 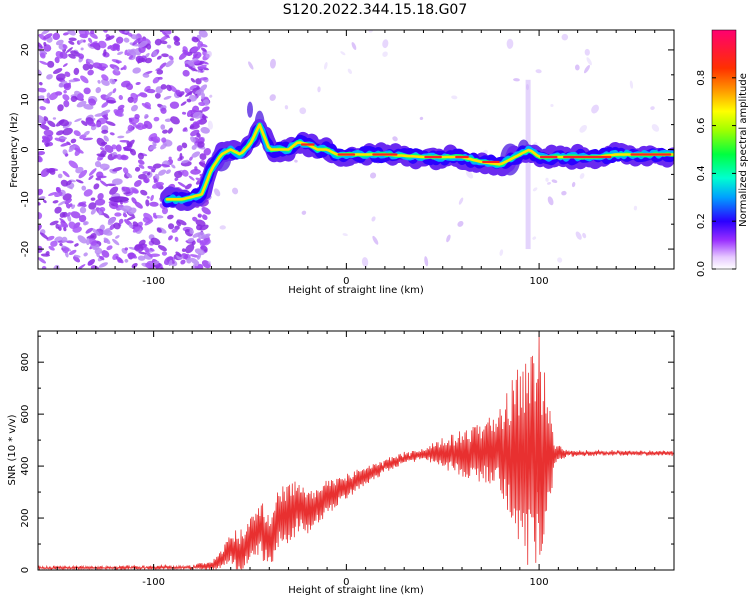 What do you see at coordinates (417, 165) in the screenshot?
I see `ridge-band` at bounding box center [417, 165].